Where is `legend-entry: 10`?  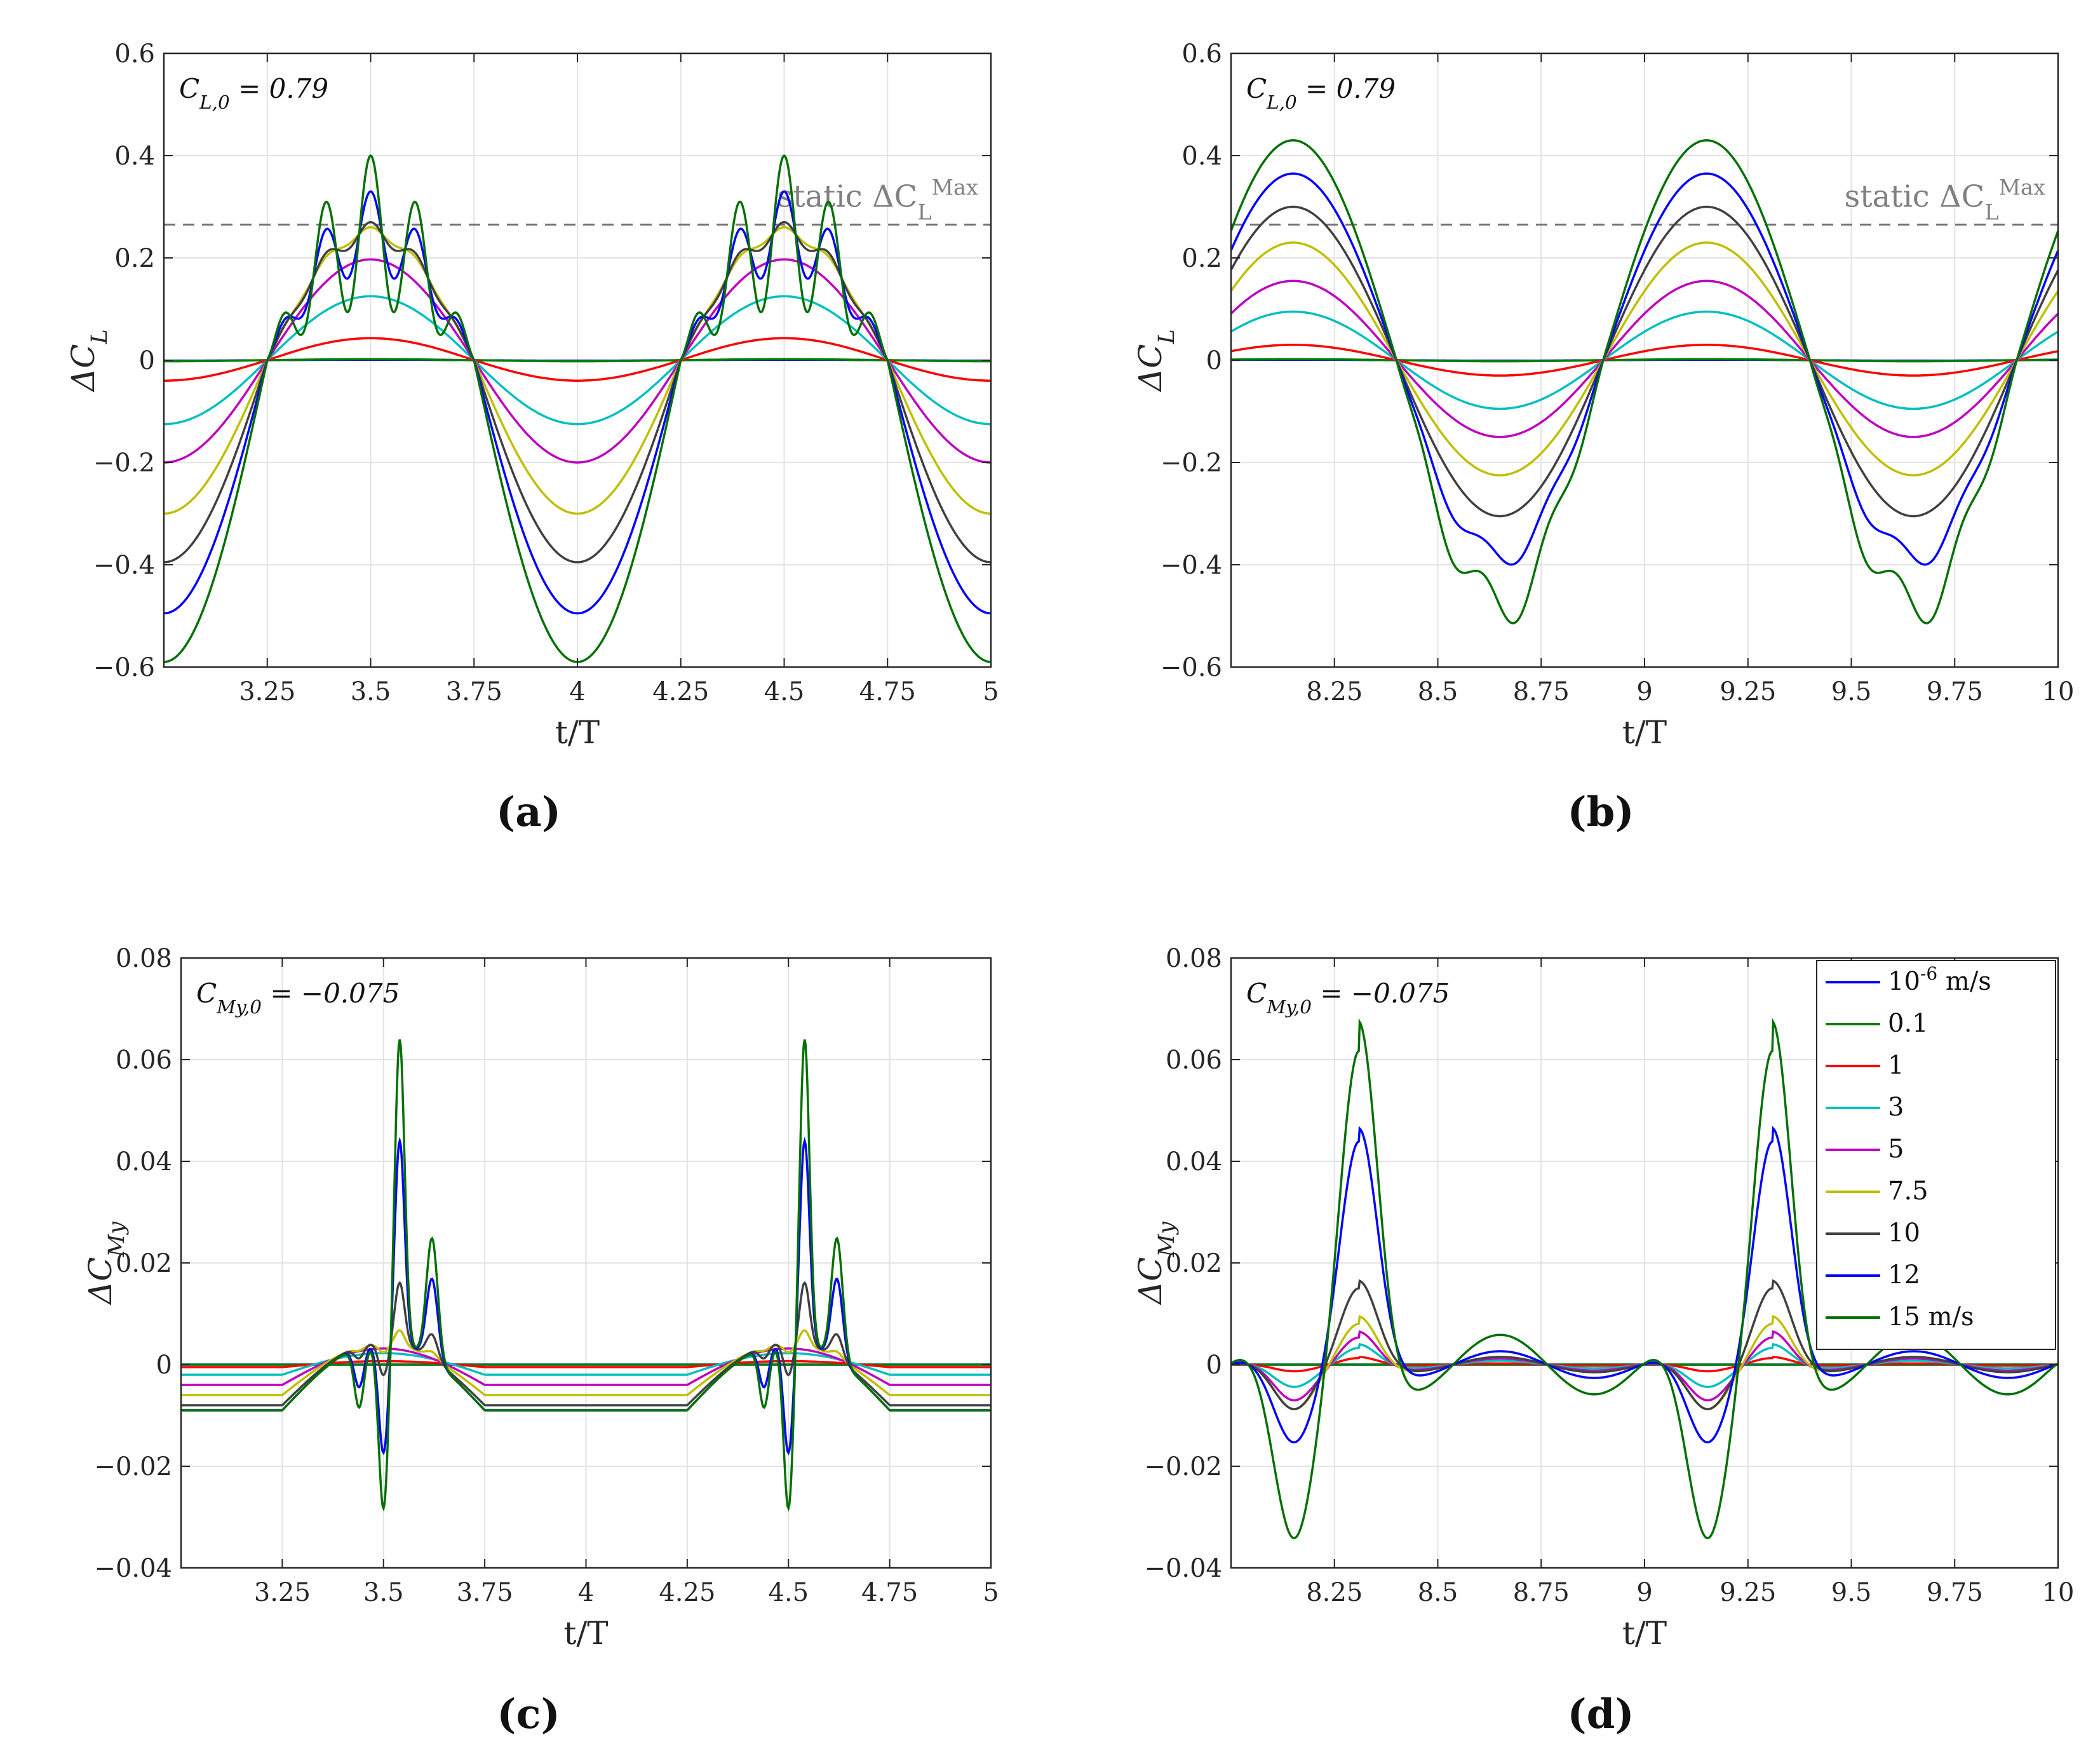 legend-entry: 10 is located at coordinates (1904, 1233).